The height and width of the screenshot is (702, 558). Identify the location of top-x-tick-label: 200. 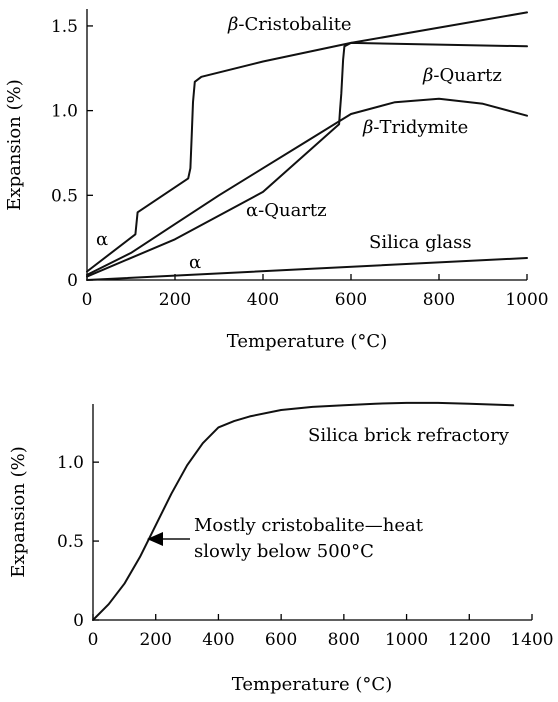
(175, 300).